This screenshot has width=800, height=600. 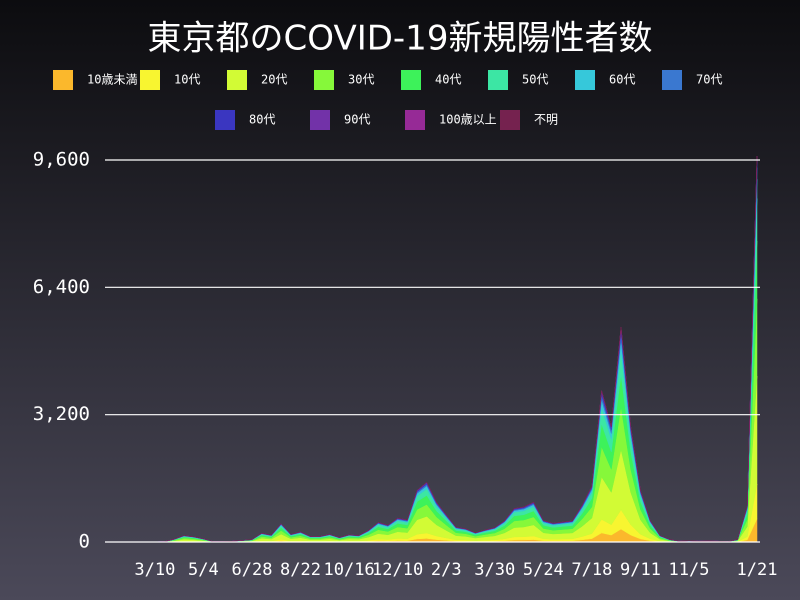 What do you see at coordinates (757, 570) in the screenshot?
I see `x-tick-label: 1/21` at bounding box center [757, 570].